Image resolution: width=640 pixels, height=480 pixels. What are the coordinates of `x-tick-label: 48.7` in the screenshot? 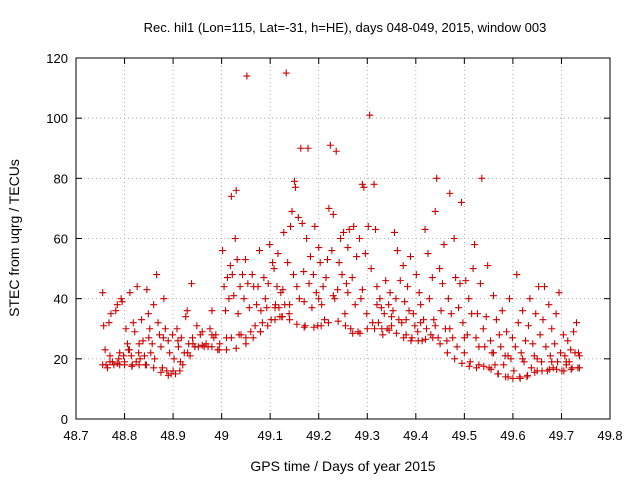 It's located at (75, 435).